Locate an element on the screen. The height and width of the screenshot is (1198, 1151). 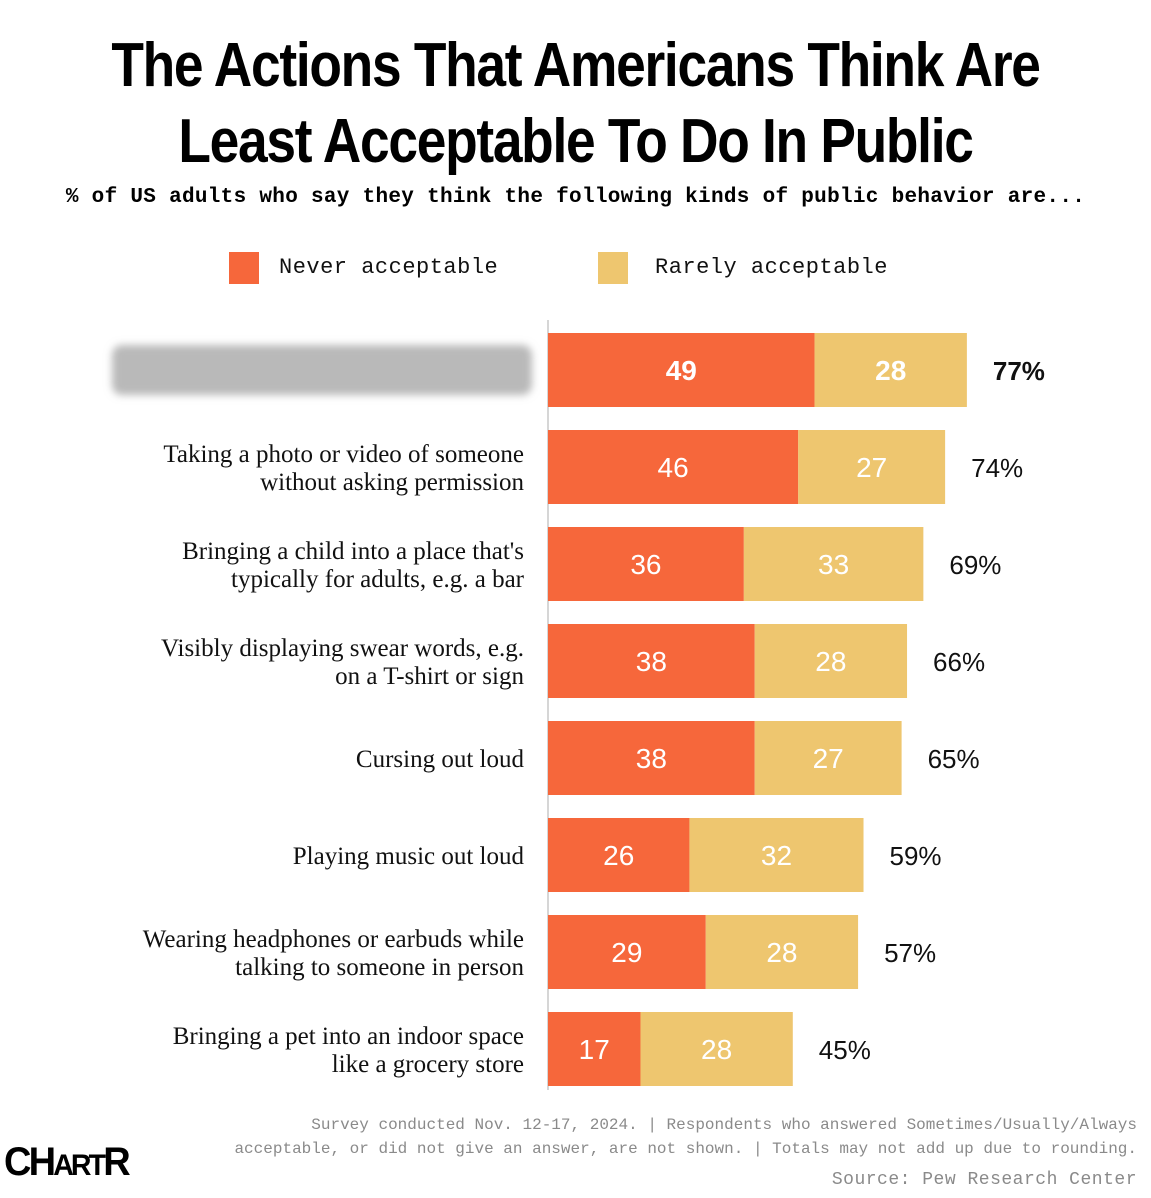
bar-value-rarely-7: 28 is located at coordinates (716, 1049).